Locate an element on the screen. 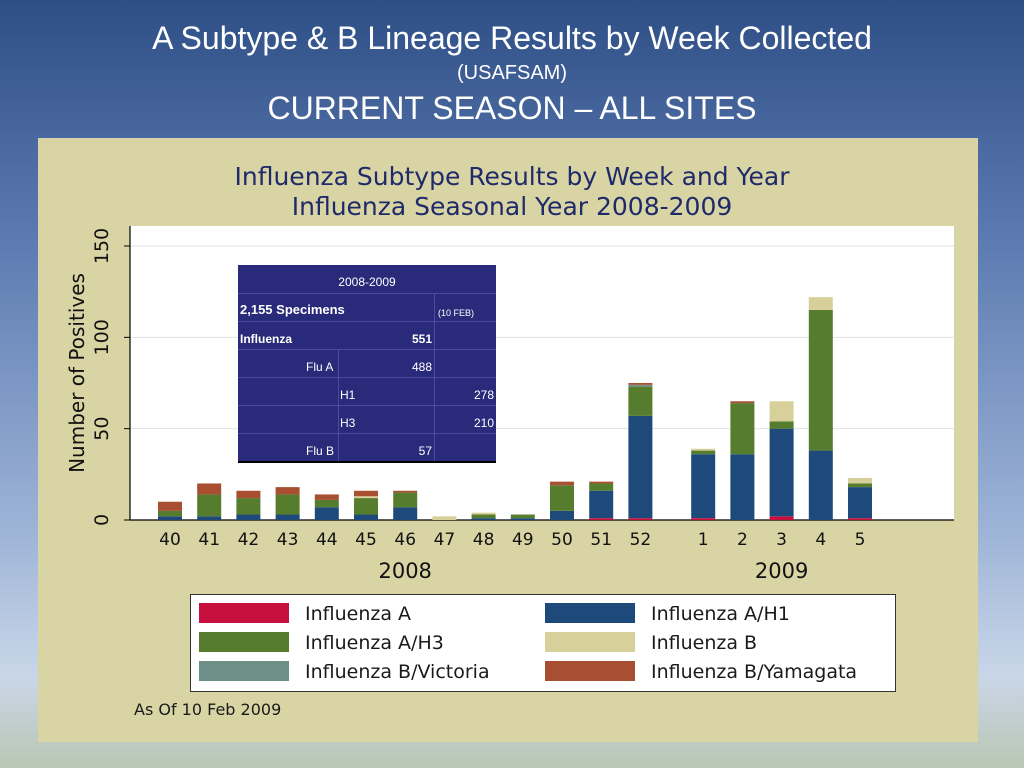  x-tick-label: 41 is located at coordinates (209, 540).